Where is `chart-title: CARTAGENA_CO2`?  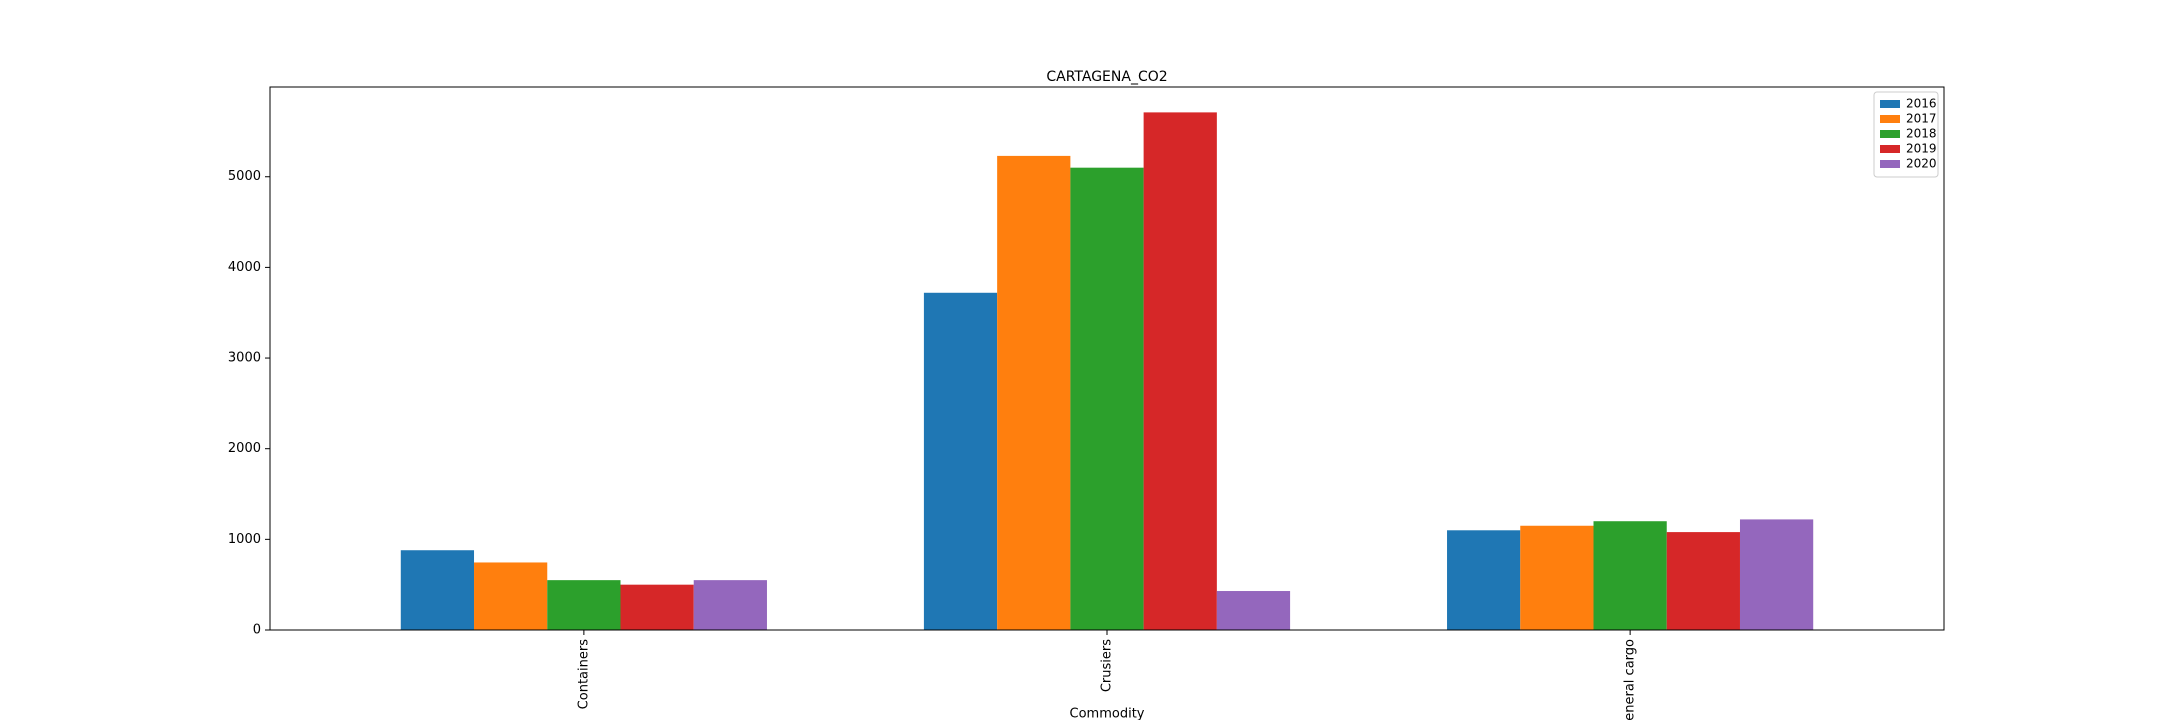 chart-title: CARTAGENA_CO2 is located at coordinates (1106, 77).